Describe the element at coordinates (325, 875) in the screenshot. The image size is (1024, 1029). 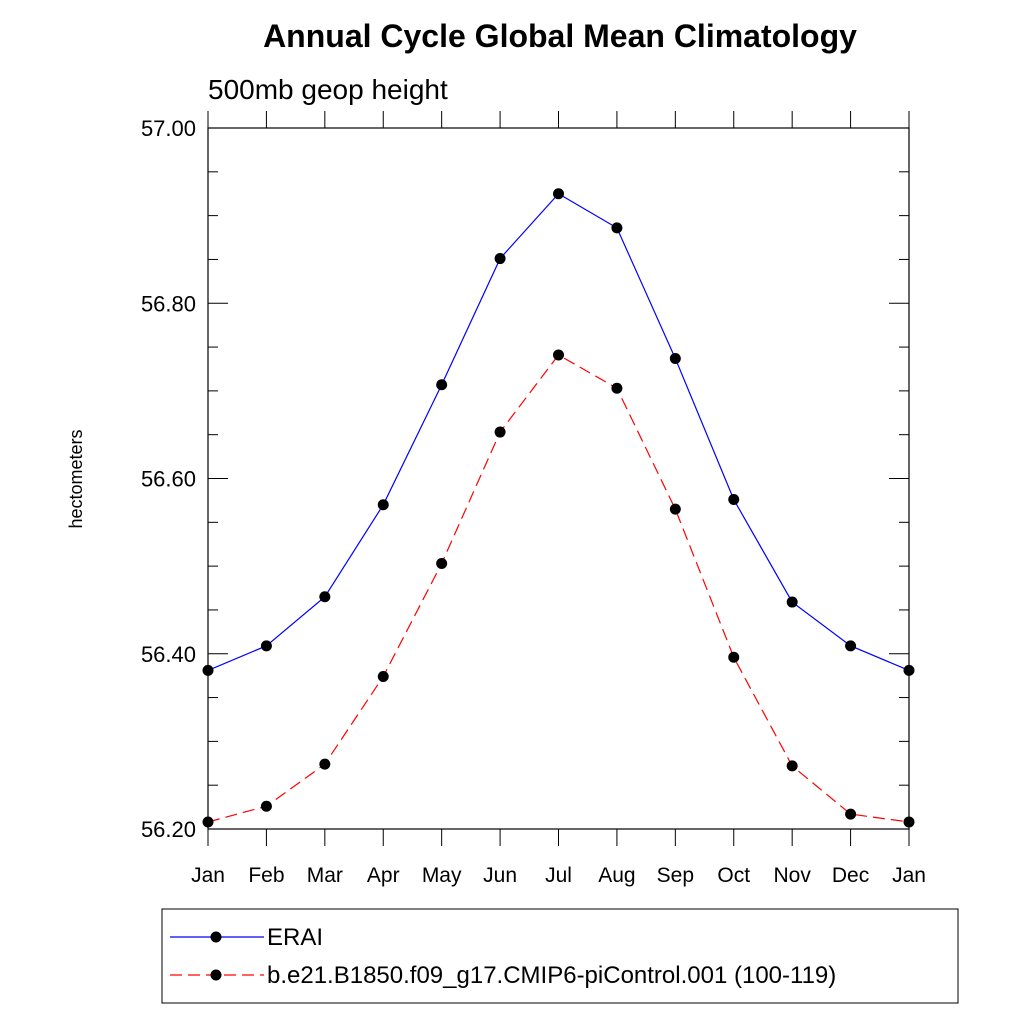
I see `x-tick-label: Mar` at that location.